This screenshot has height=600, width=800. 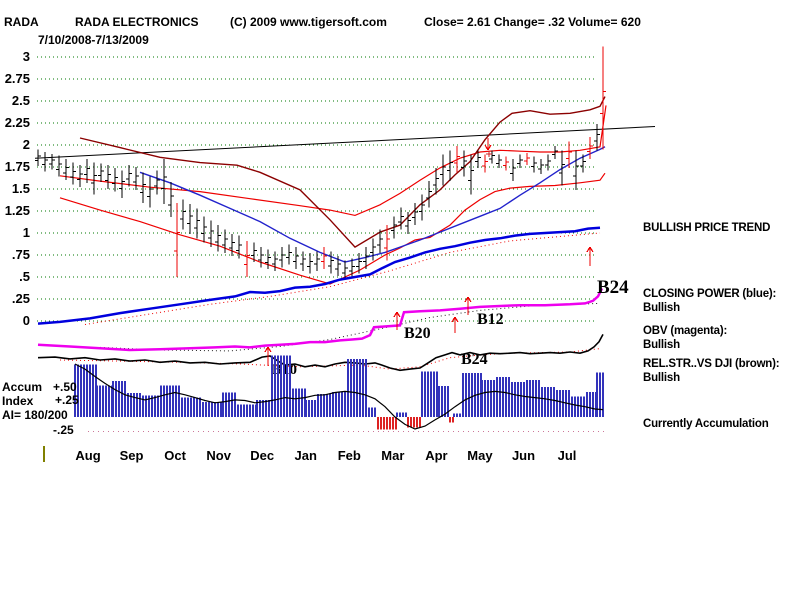 What do you see at coordinates (63, 430) in the screenshot?
I see `ai-minus25-label: -.25` at bounding box center [63, 430].